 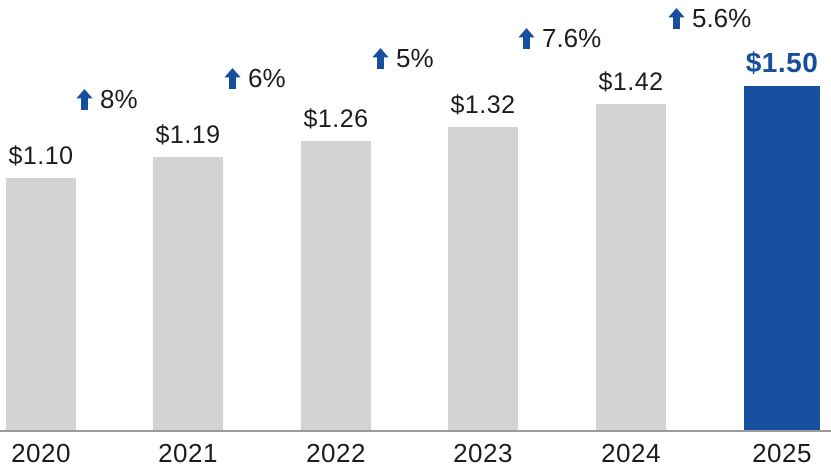 I want to click on growth-annotation-label: 5%, so click(x=415, y=58).